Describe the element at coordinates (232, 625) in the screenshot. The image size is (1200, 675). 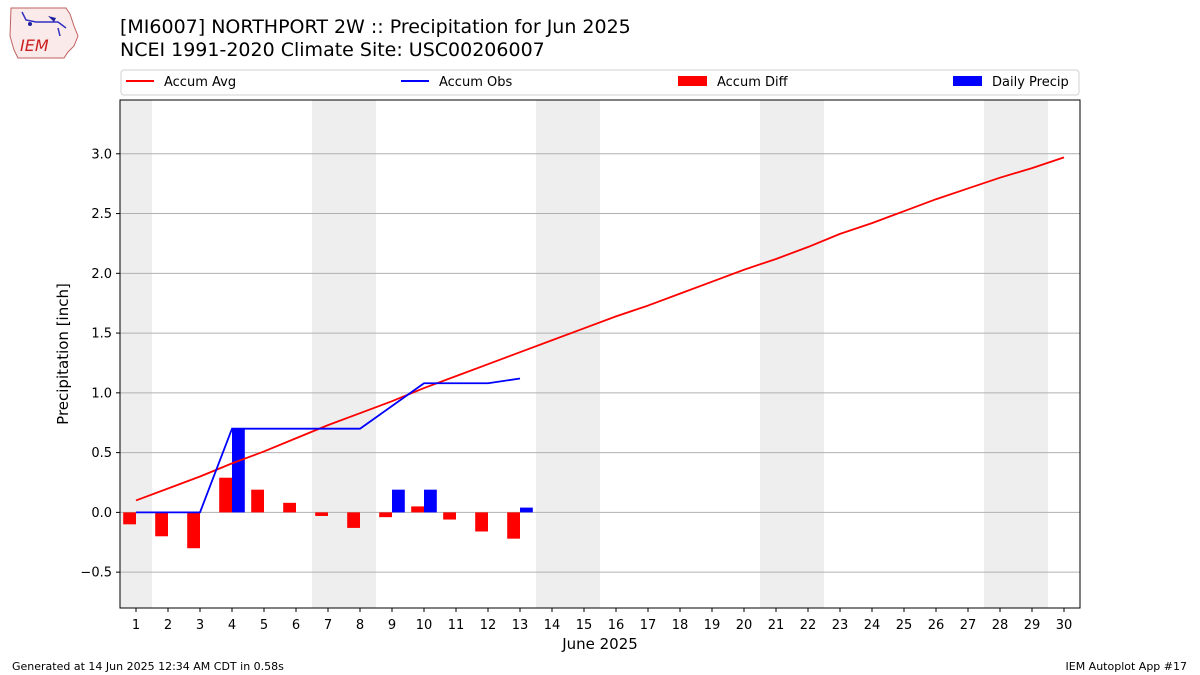
I see `x-tick-label: 4` at that location.